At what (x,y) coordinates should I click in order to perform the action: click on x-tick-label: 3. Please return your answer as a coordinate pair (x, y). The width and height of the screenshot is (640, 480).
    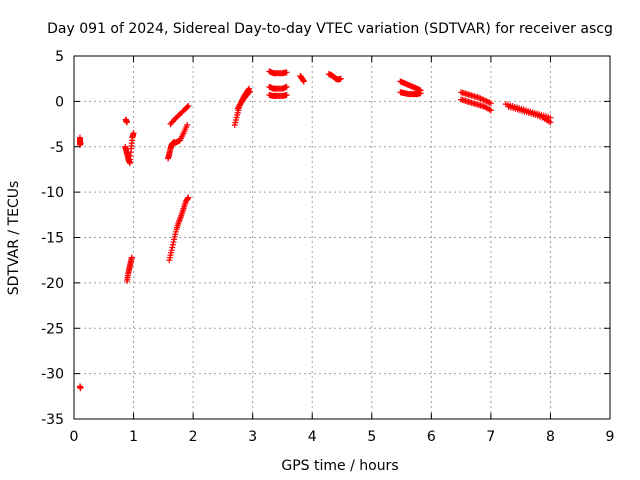
    Looking at the image, I should click on (252, 437).